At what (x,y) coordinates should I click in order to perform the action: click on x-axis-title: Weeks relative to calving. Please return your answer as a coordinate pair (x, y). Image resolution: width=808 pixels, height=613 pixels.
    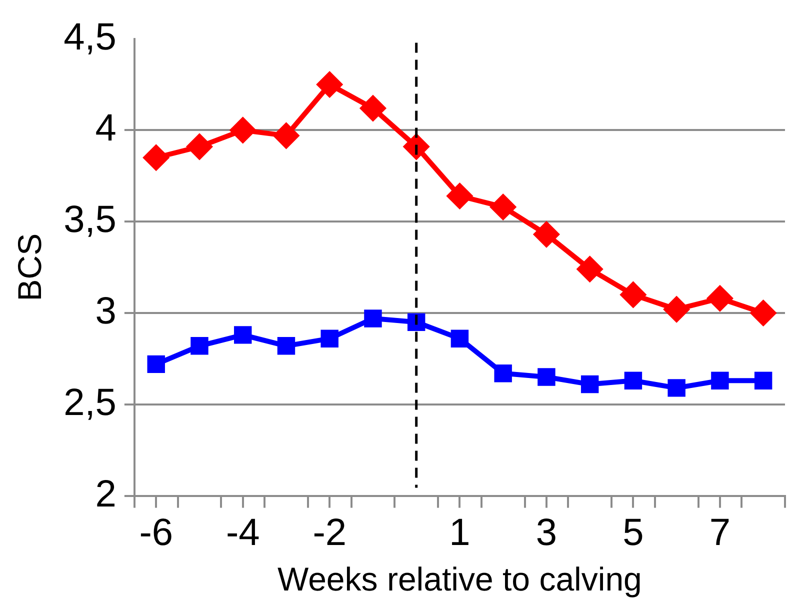
    Looking at the image, I should click on (460, 579).